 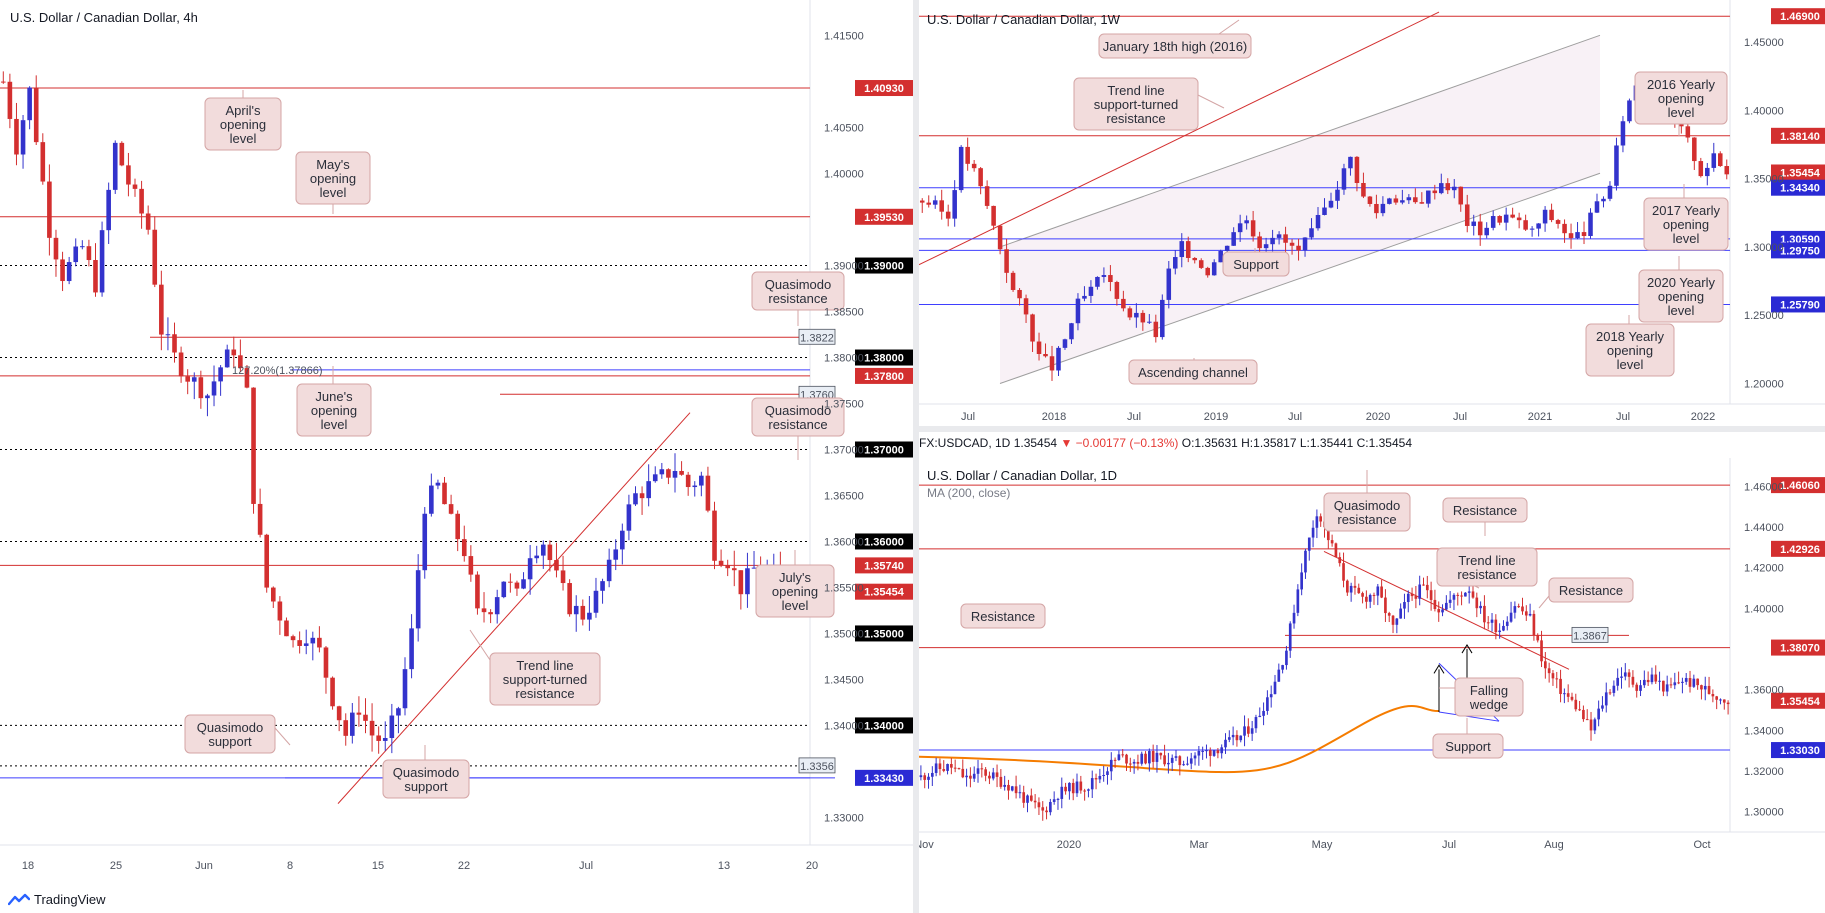 What do you see at coordinates (1764, 731) in the screenshot?
I see `price-tick: 1.34000` at bounding box center [1764, 731].